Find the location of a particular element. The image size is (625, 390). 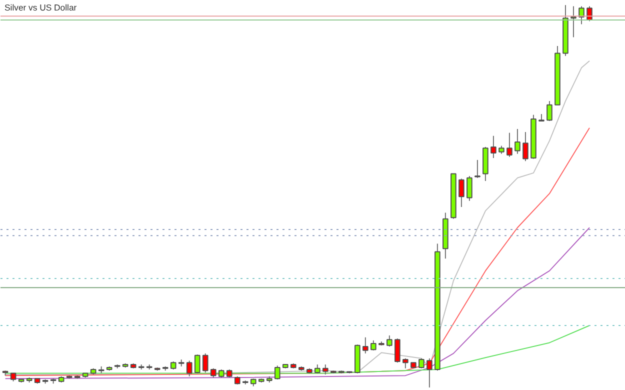

chart-title: Silver vs US Dollar is located at coordinates (40, 7).